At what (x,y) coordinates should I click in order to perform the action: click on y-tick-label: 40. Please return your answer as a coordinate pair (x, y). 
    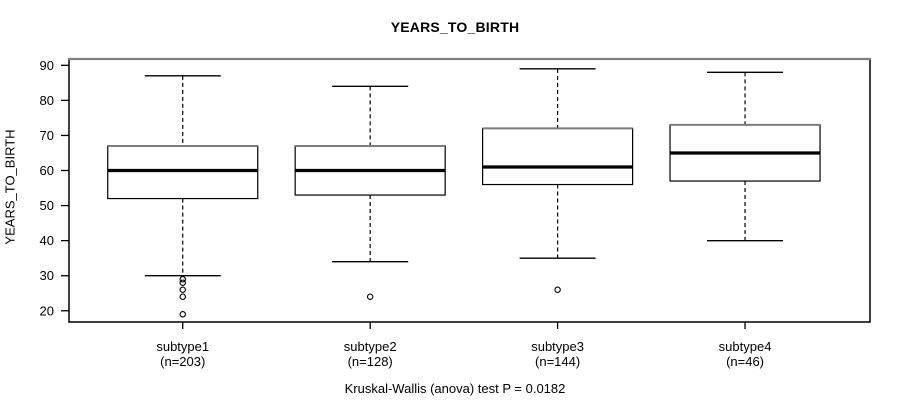
    Looking at the image, I should click on (47, 240).